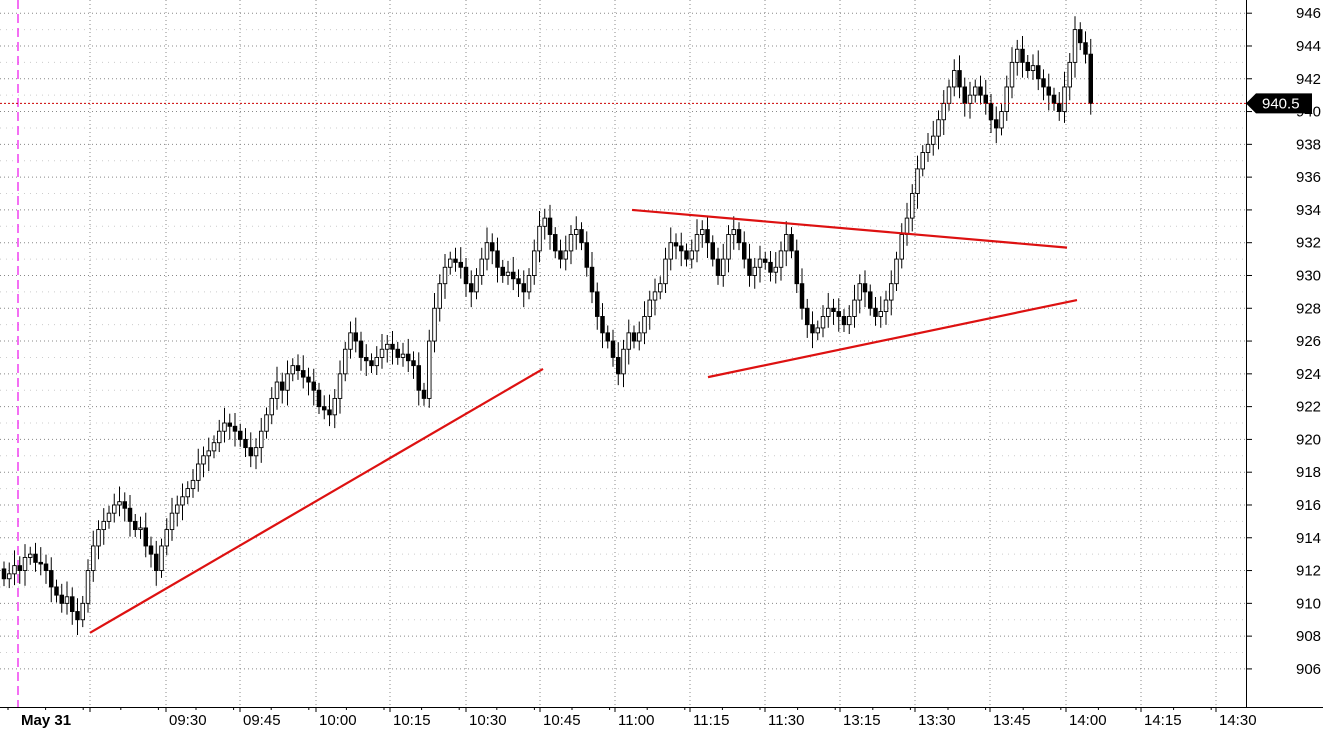  Describe the element at coordinates (1308, 46) in the screenshot. I see `y-tick-label: 944` at that location.